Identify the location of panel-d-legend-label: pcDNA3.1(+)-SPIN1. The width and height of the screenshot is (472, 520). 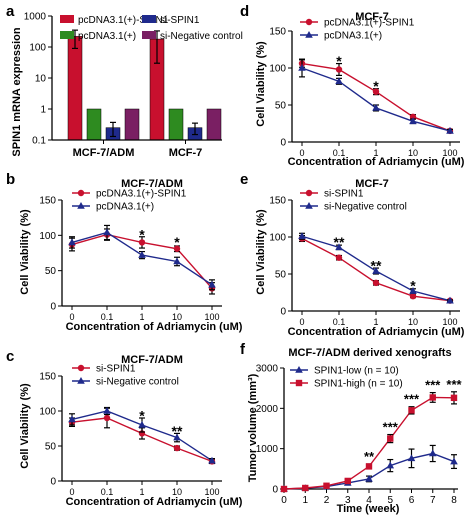
(369, 23).